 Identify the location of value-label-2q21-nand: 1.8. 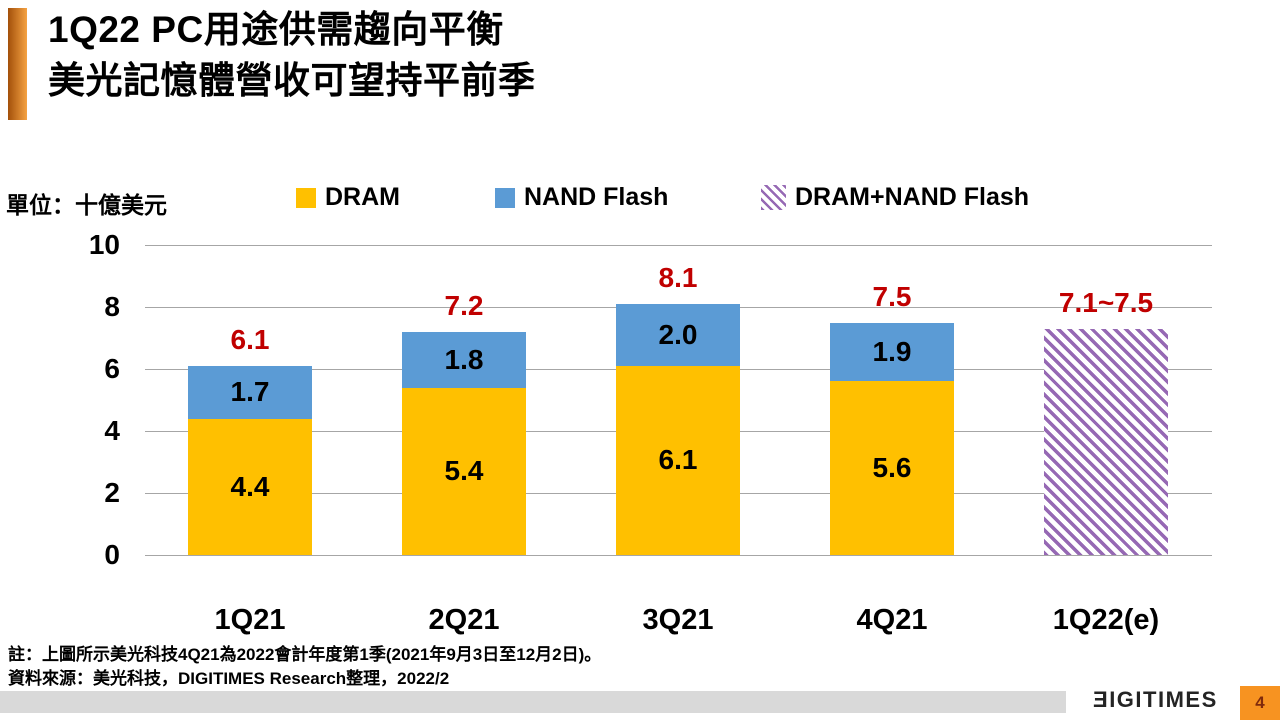
(464, 359).